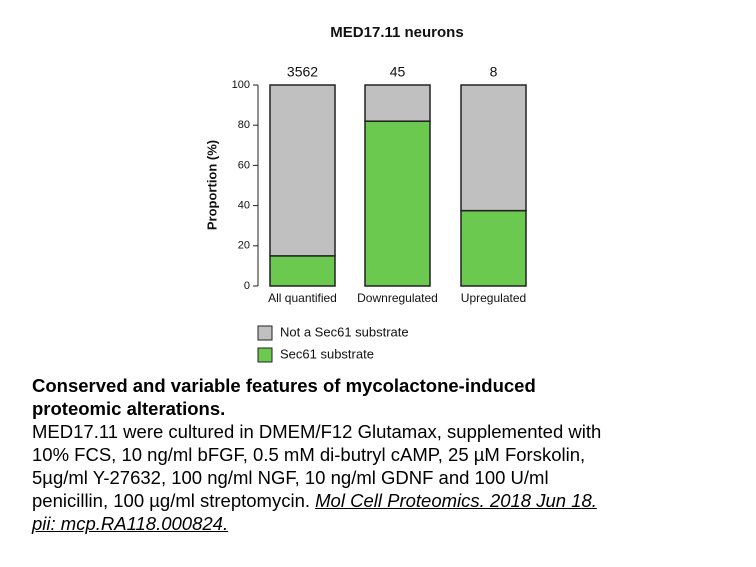 The image size is (756, 567). Describe the element at coordinates (494, 72) in the screenshot. I see `count-label: 8` at that location.